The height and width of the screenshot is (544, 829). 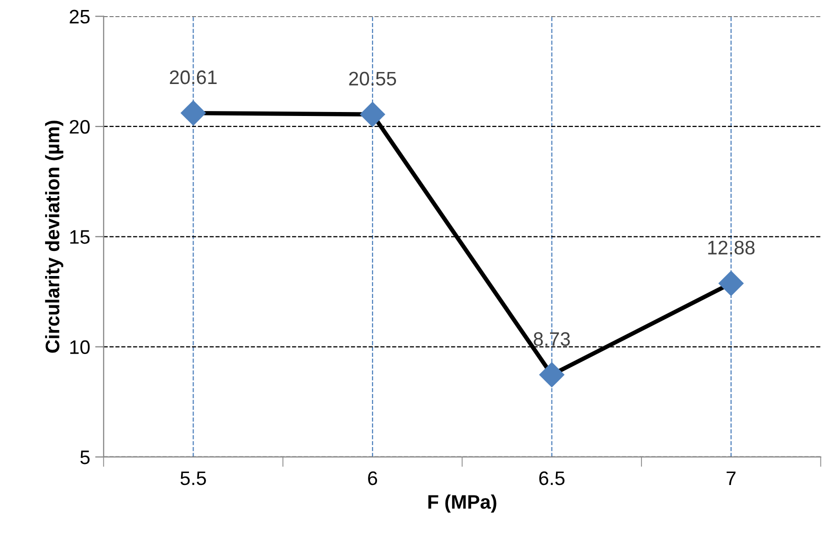 What do you see at coordinates (54, 236) in the screenshot?
I see `y-axis-title: Circularity deviation (µm)` at bounding box center [54, 236].